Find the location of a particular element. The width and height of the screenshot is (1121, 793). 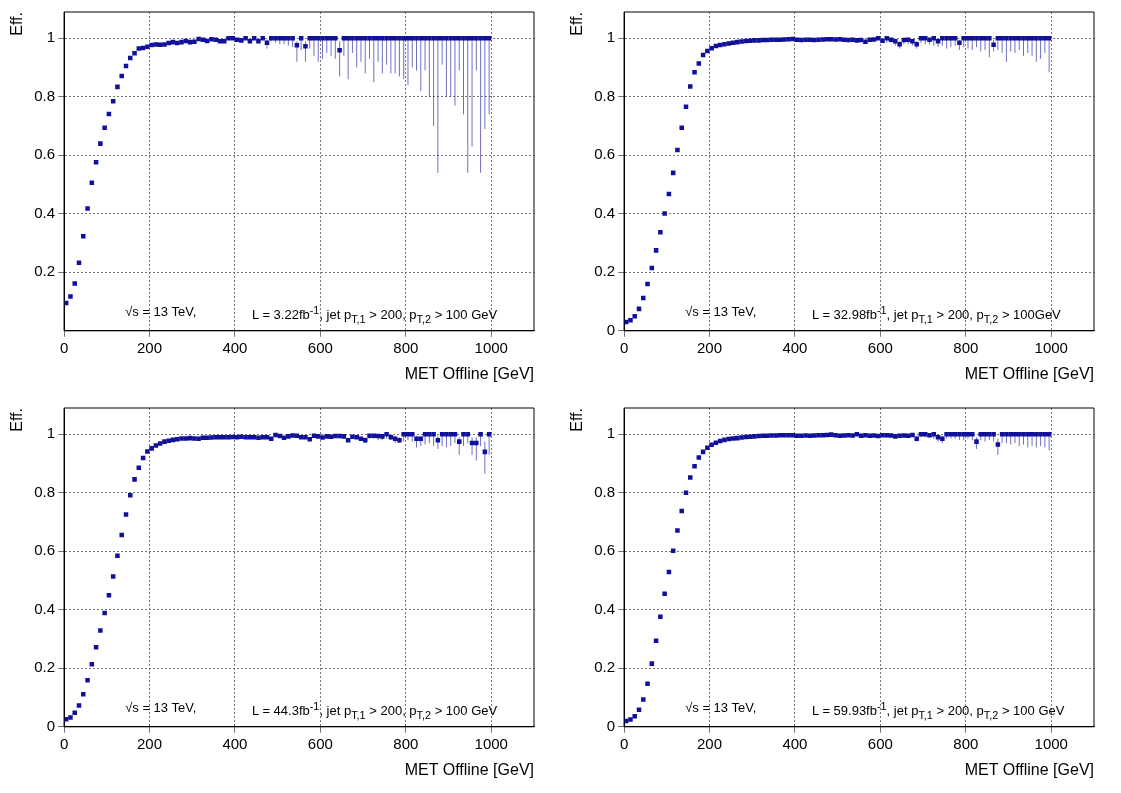

annotation: L = 3.22fb$^{-1}$, jet p$_{T,1}$ > 200, p$_{T,2}$ > 100 GeV is located at coordinates (375, 314).